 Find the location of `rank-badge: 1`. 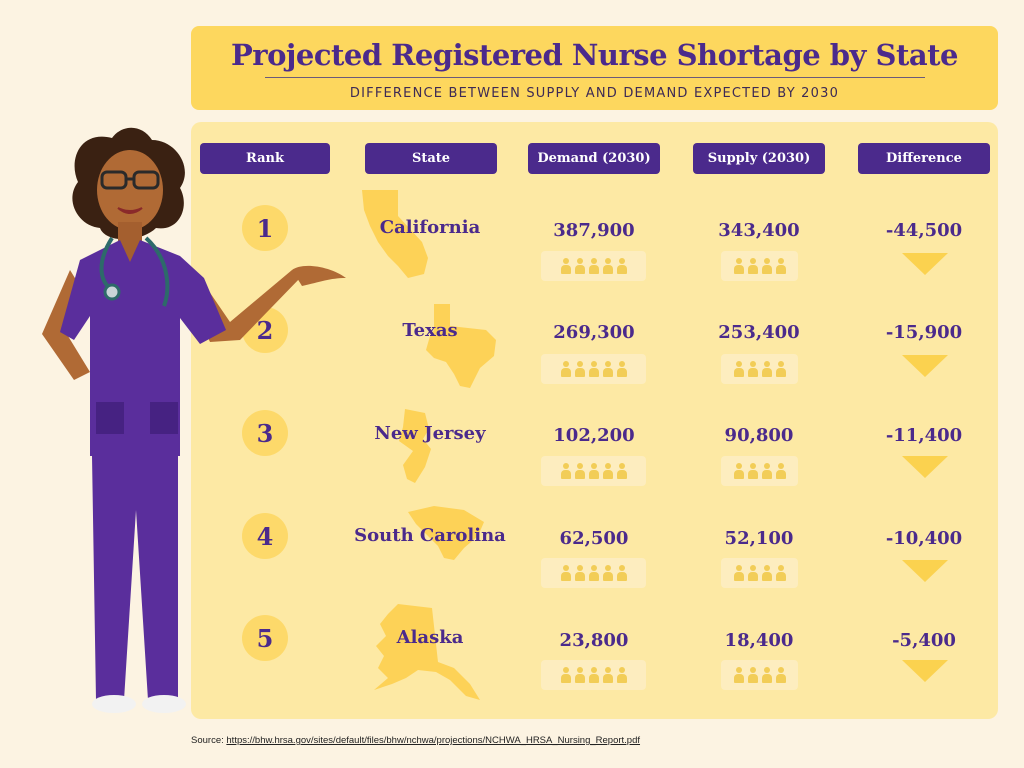

rank-badge: 1 is located at coordinates (265, 228).